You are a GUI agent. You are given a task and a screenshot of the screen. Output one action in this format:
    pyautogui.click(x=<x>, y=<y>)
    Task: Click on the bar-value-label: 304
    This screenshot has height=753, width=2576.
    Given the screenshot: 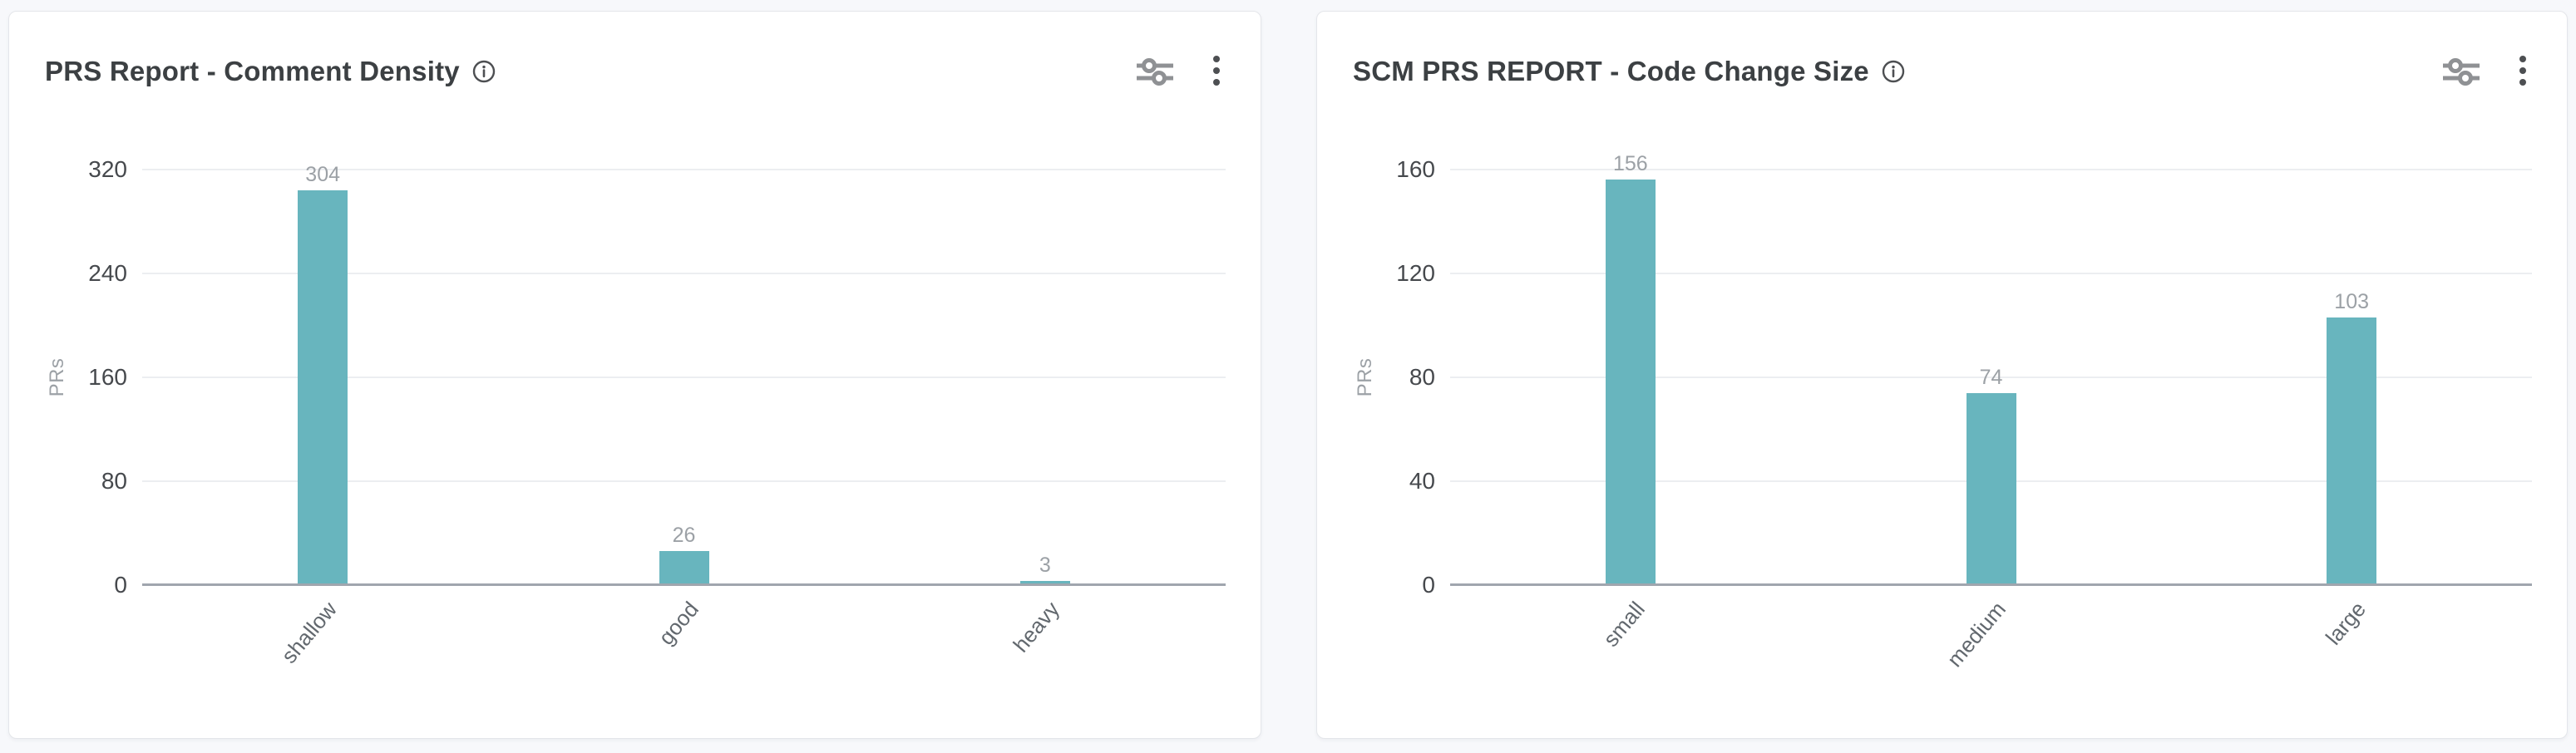 What is the action you would take?
    pyautogui.click(x=323, y=175)
    